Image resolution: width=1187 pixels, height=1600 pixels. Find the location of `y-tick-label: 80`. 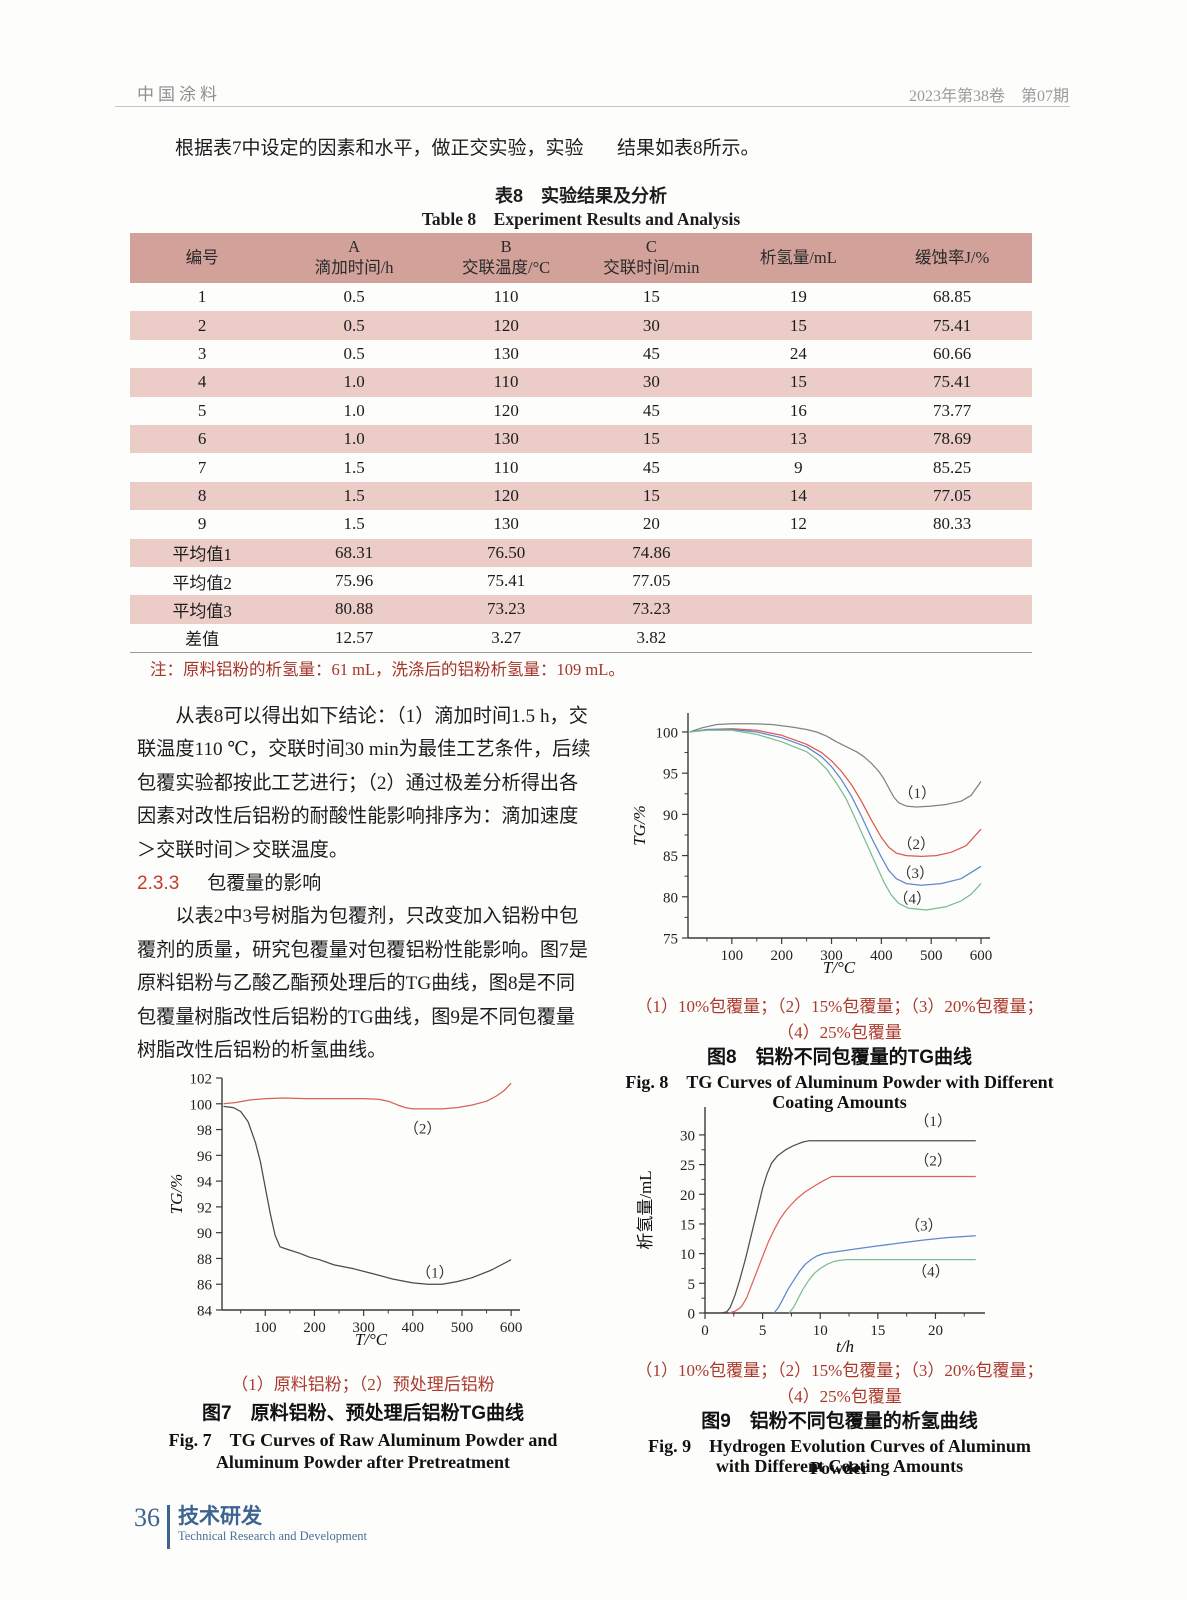

y-tick-label: 80 is located at coordinates (670, 898).